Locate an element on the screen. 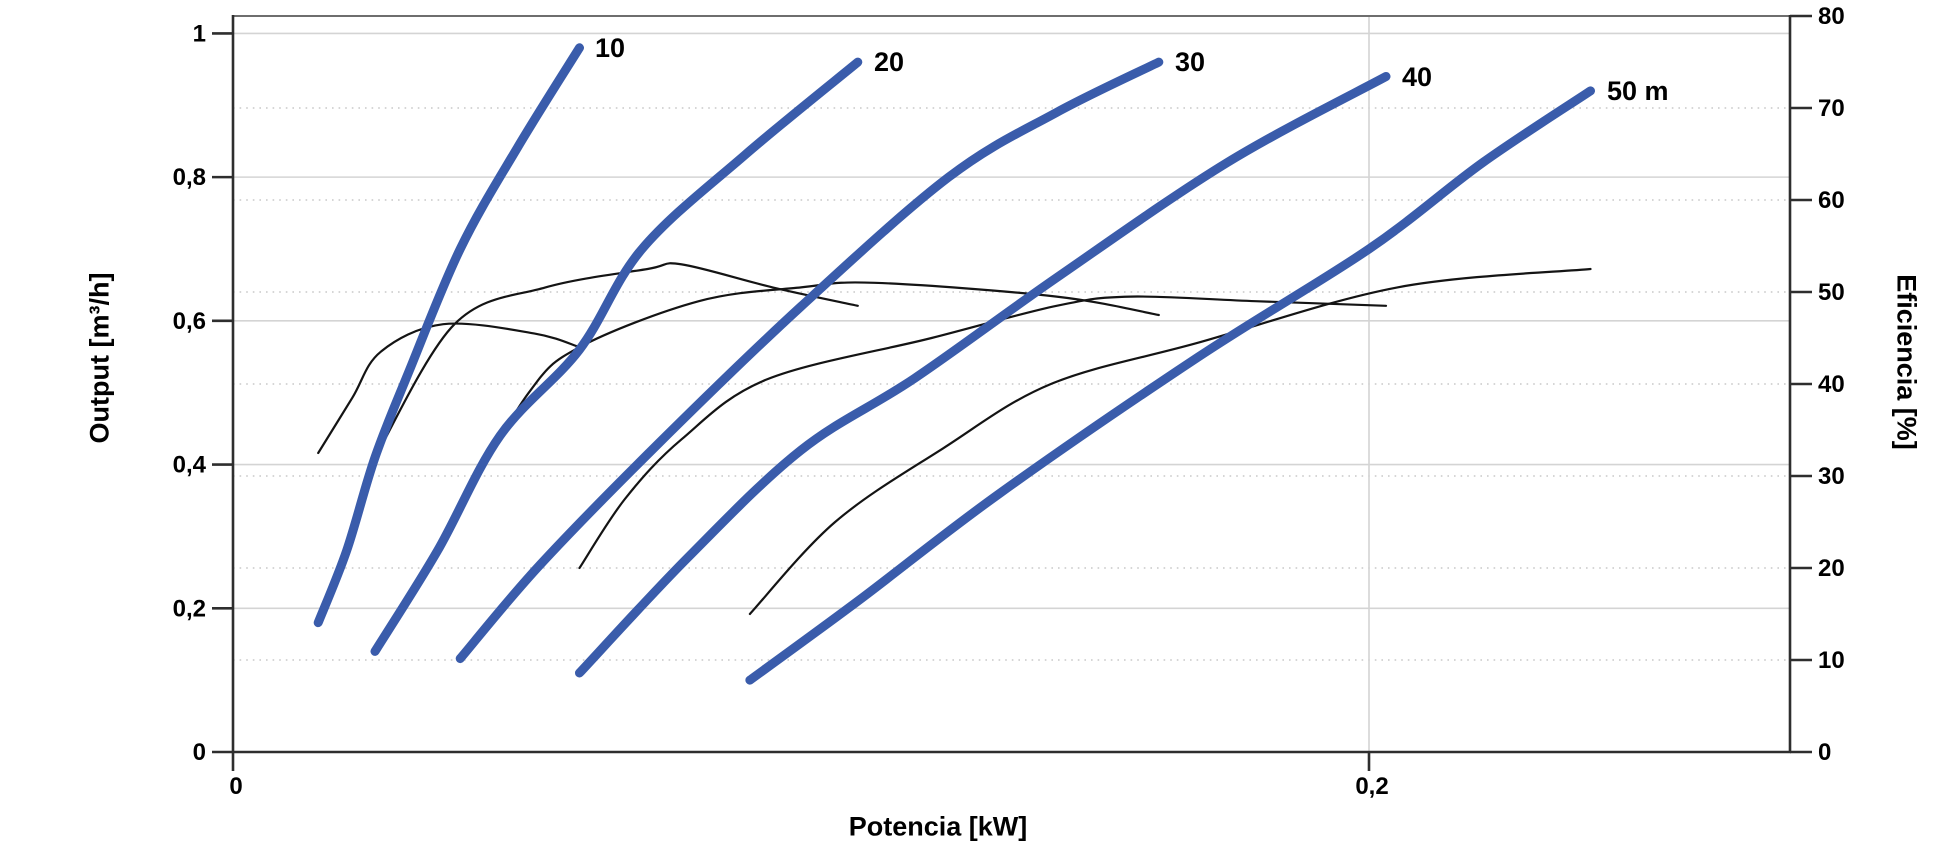 The width and height of the screenshot is (1946, 856). left-axis-tick-label: 0,4 is located at coordinates (190, 465).